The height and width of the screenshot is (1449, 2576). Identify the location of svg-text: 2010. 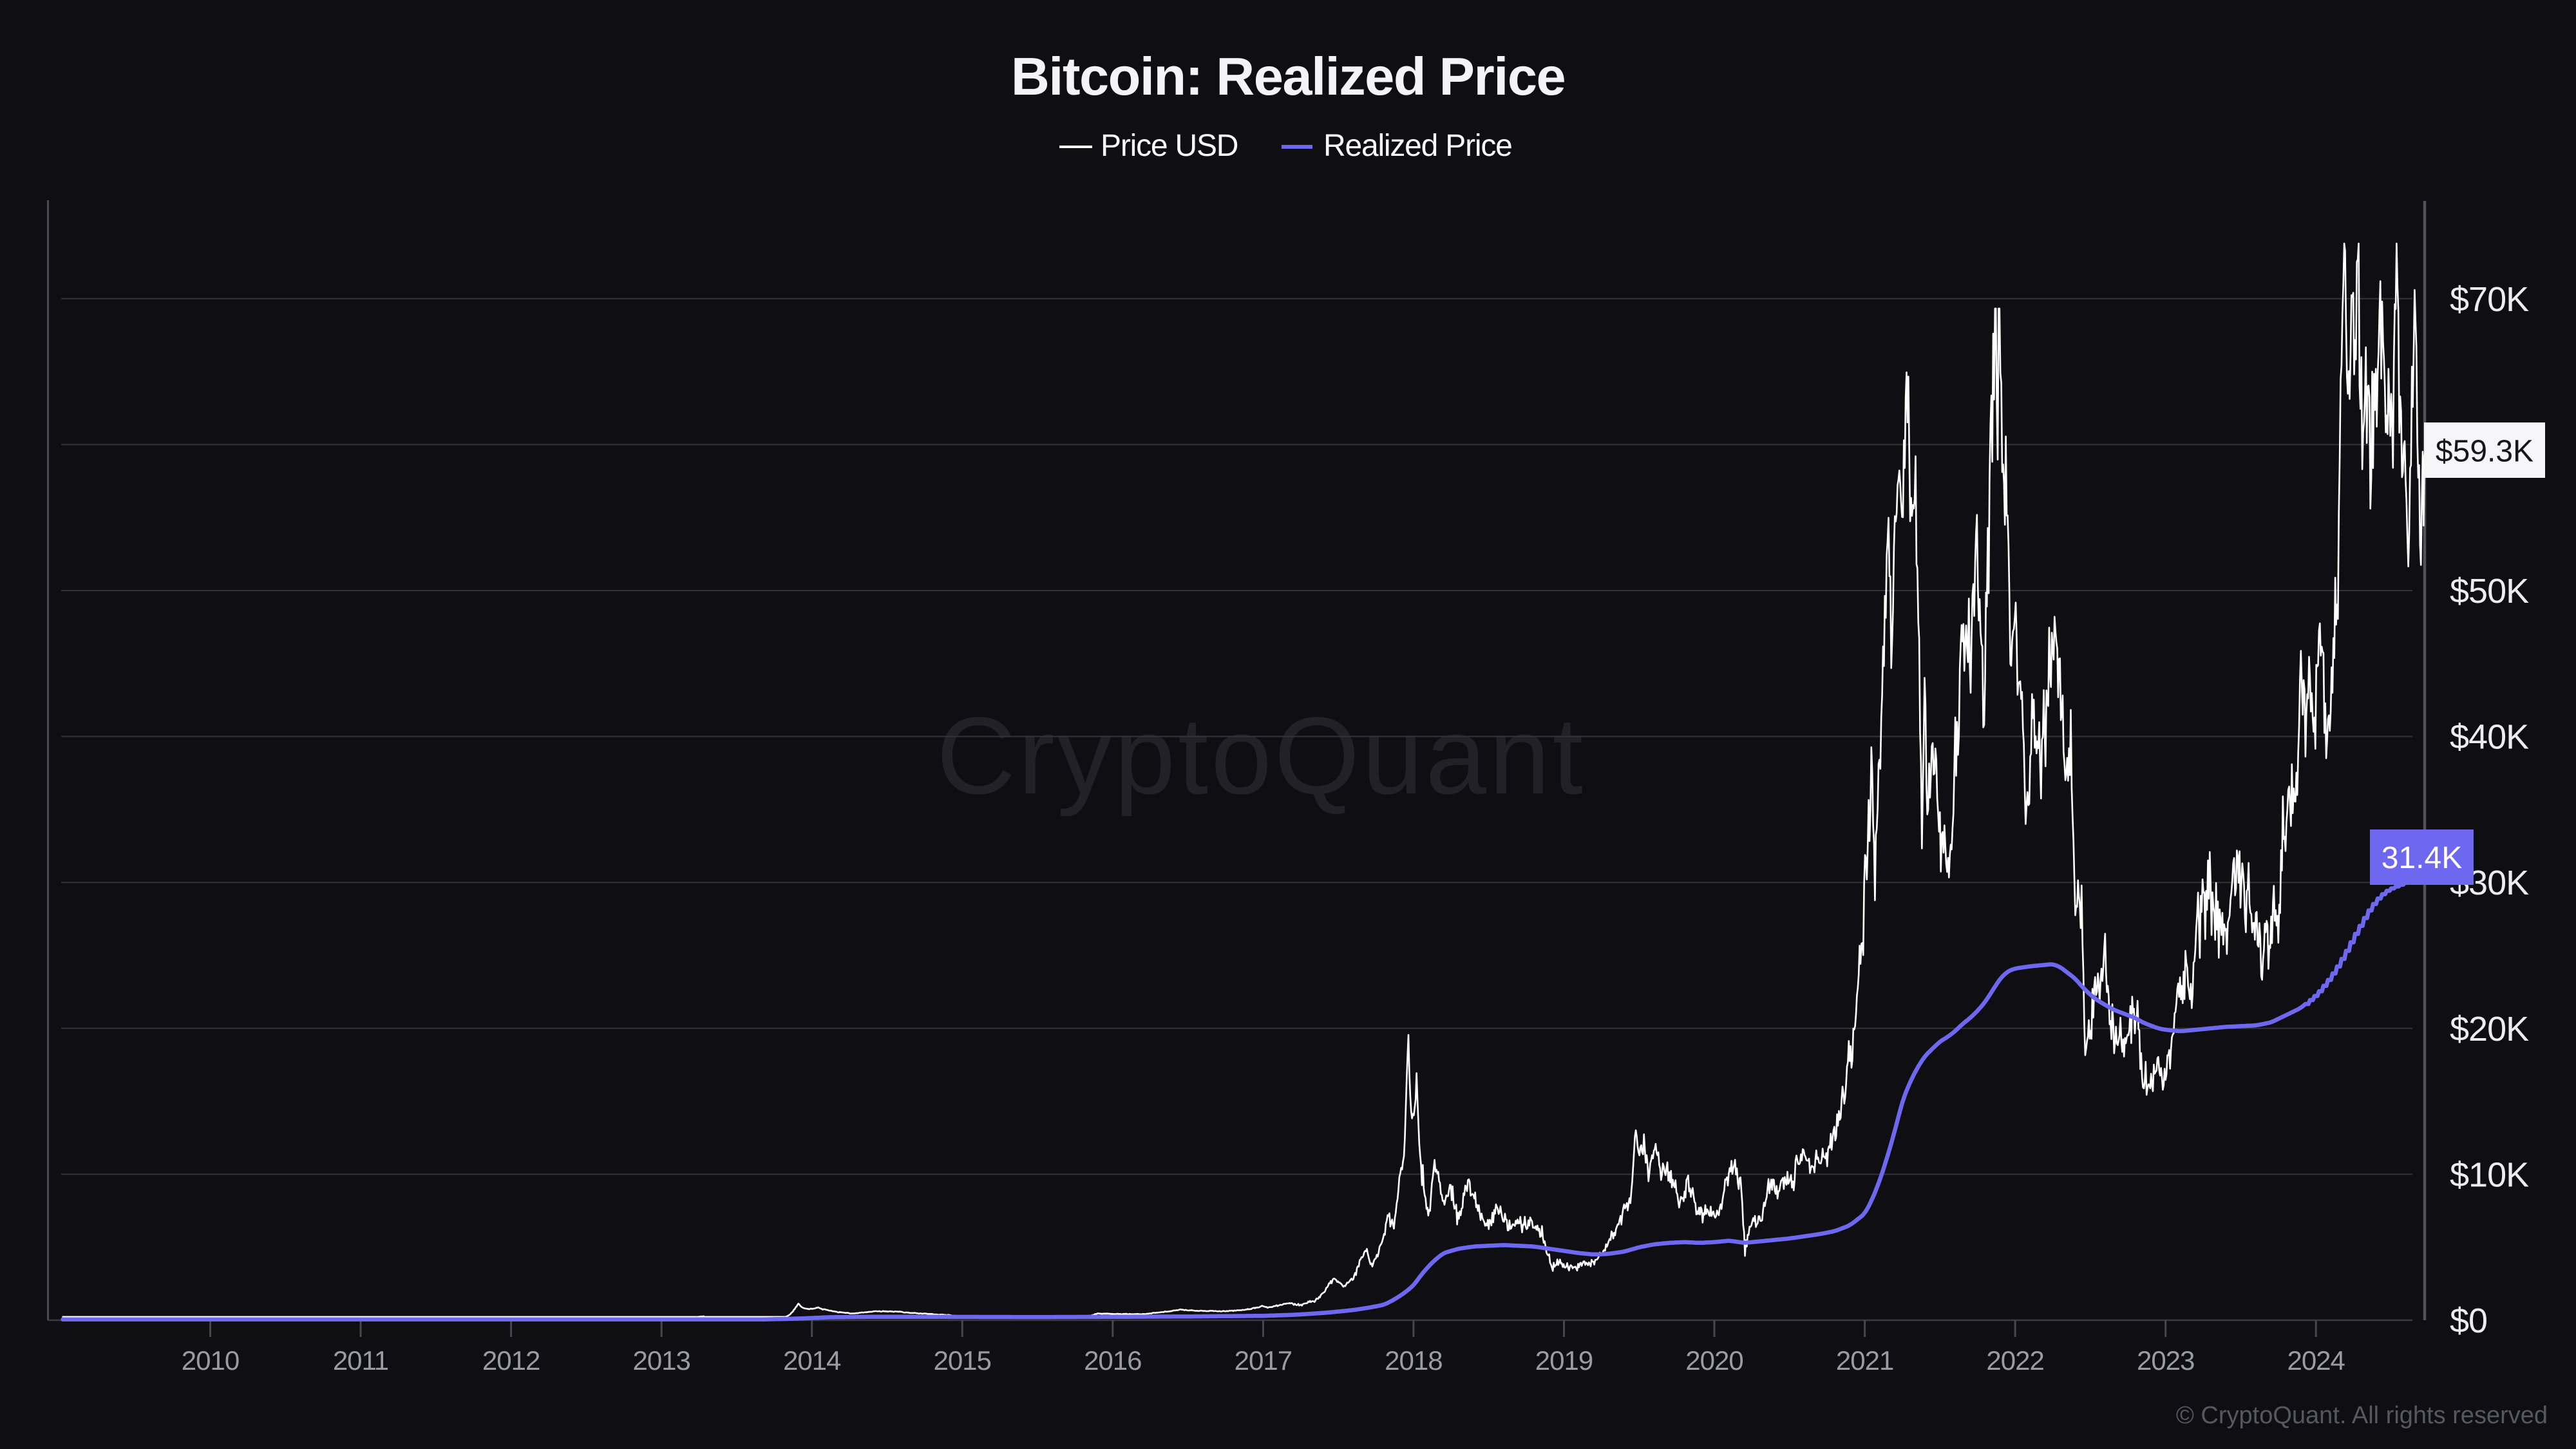
(210, 1360).